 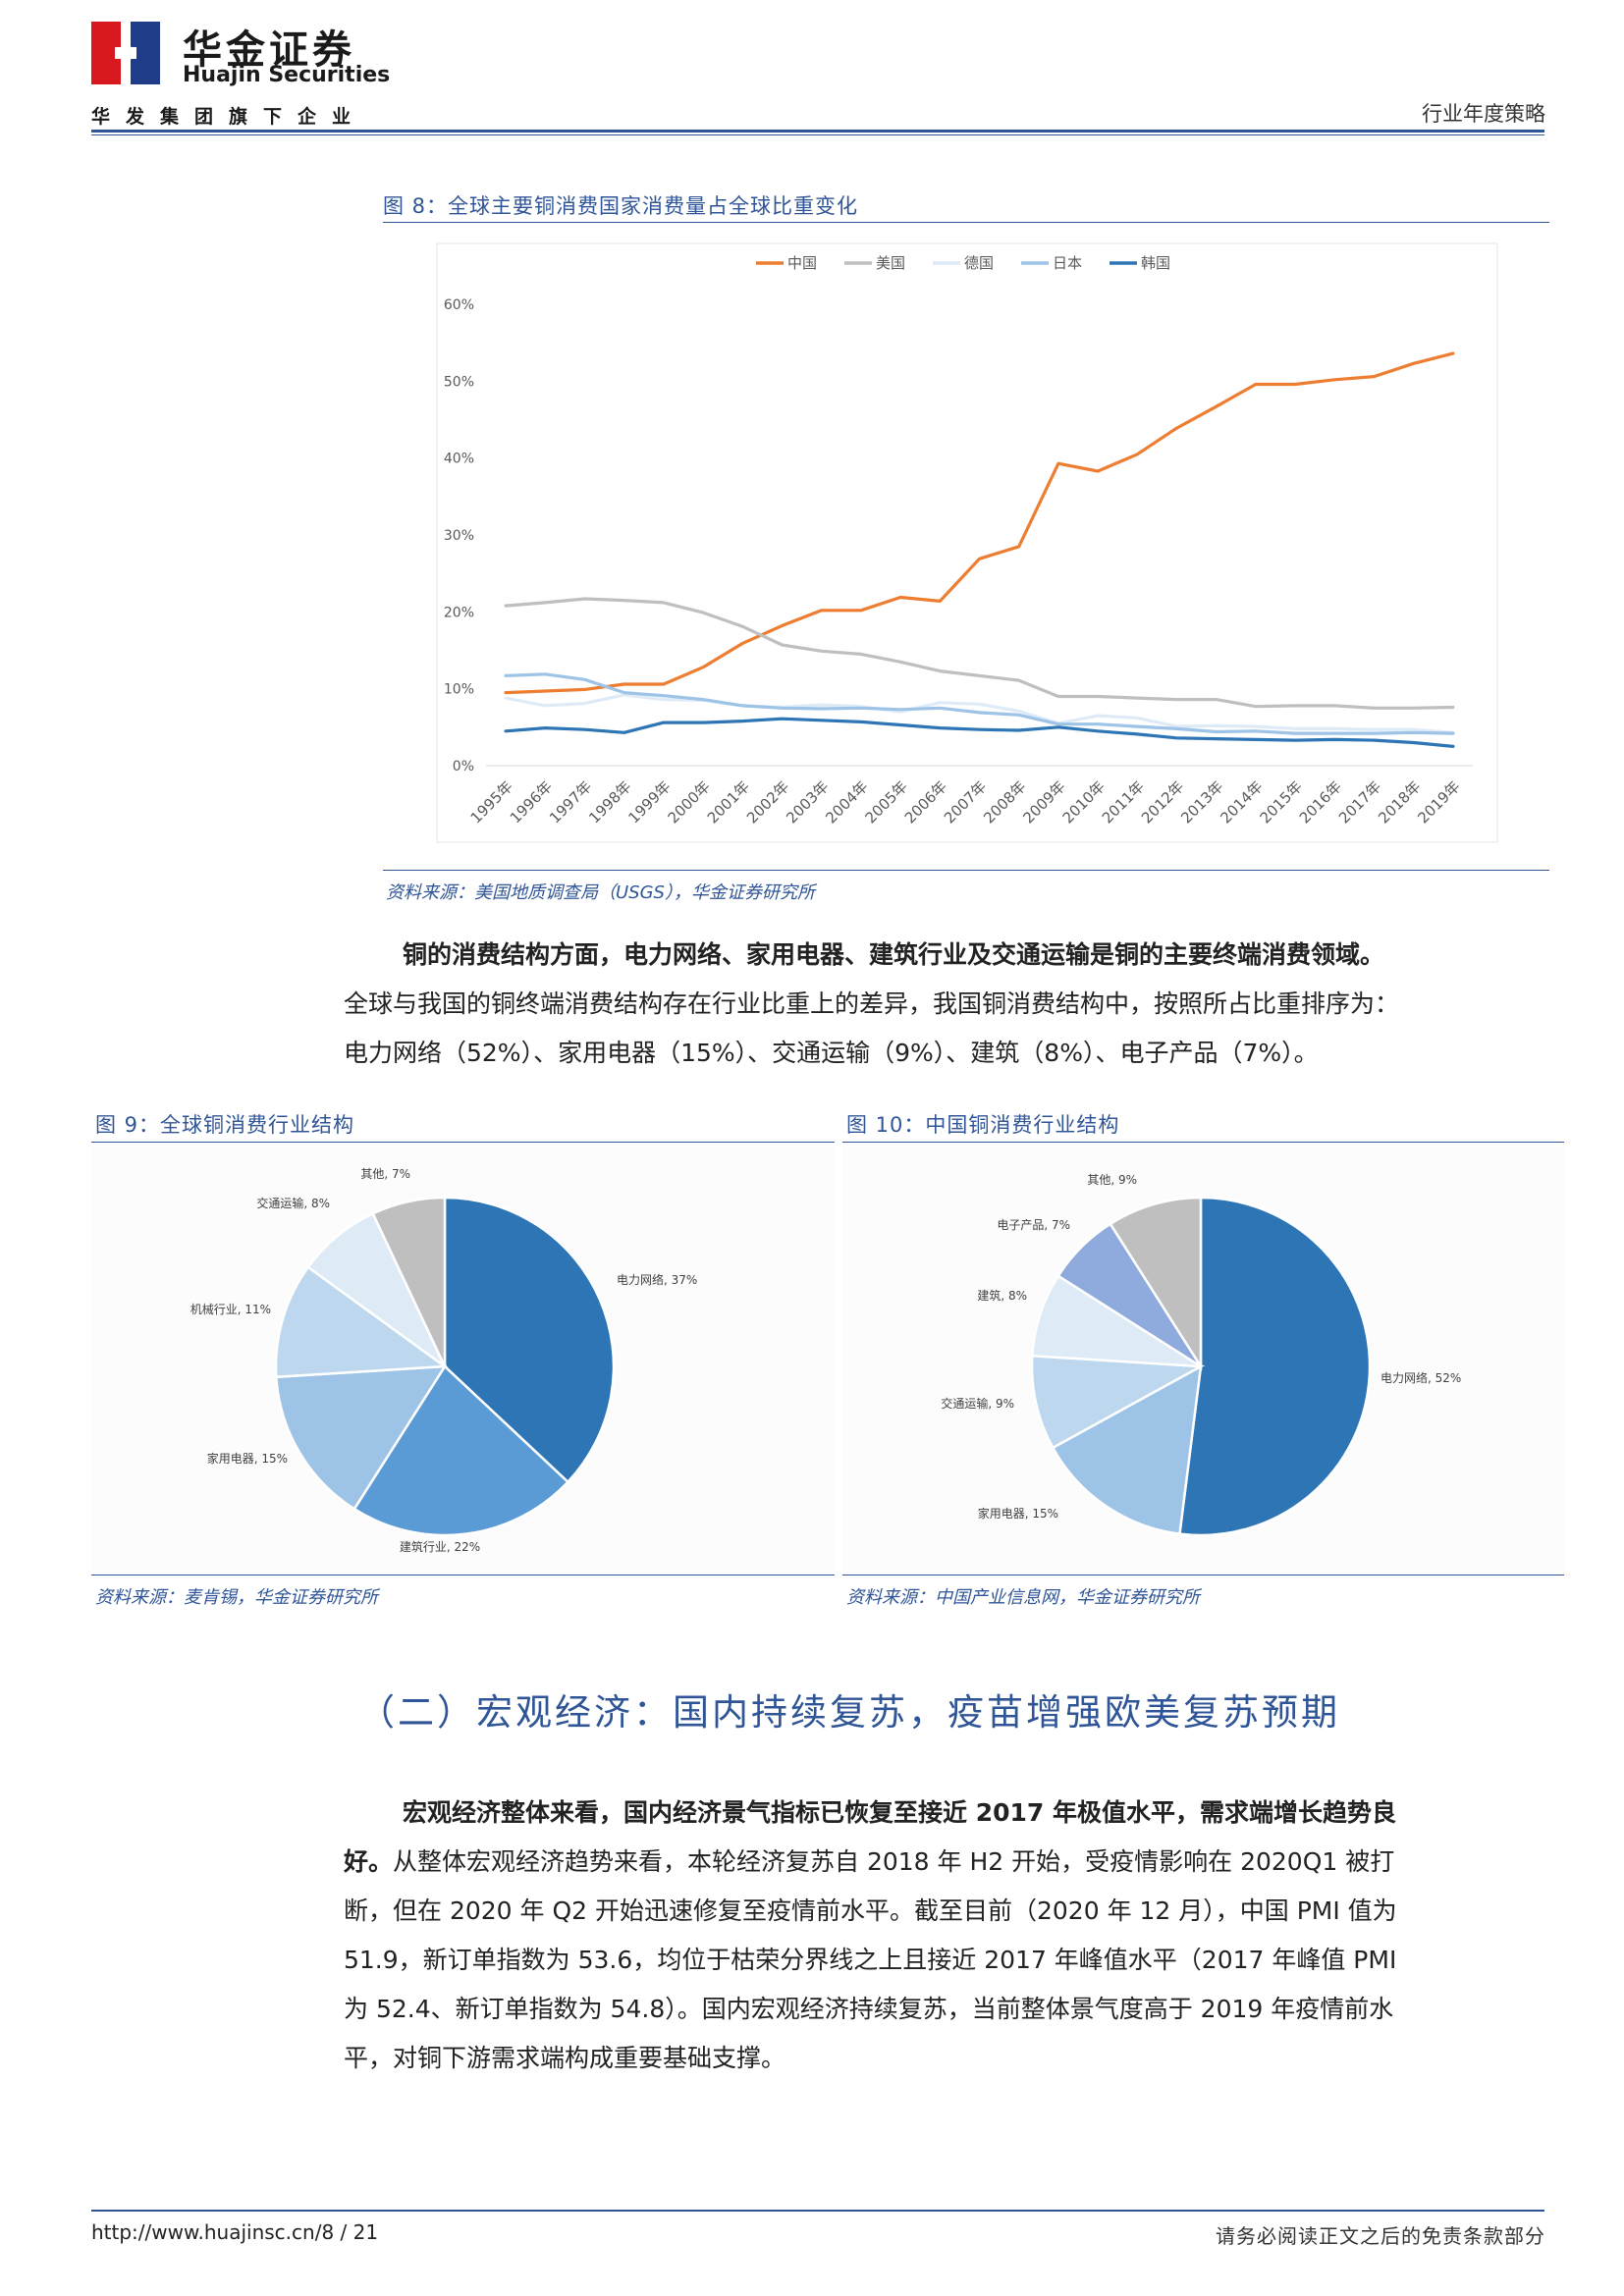 What do you see at coordinates (1004, 802) in the screenshot?
I see `x-tick-label: 2008年` at bounding box center [1004, 802].